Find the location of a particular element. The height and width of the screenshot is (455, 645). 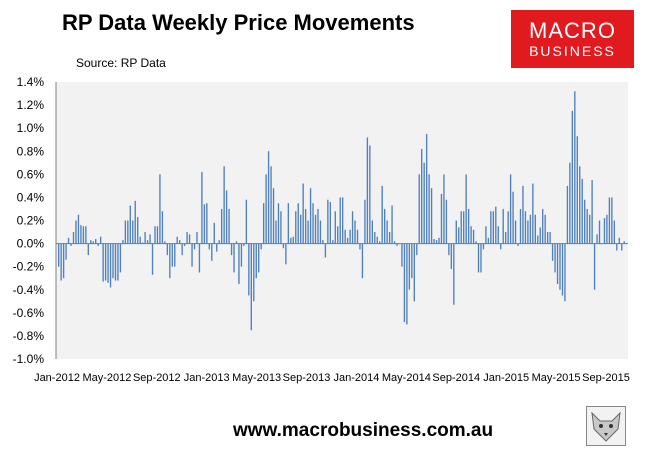

y-tick-label: -0.4% is located at coordinates (29, 290).